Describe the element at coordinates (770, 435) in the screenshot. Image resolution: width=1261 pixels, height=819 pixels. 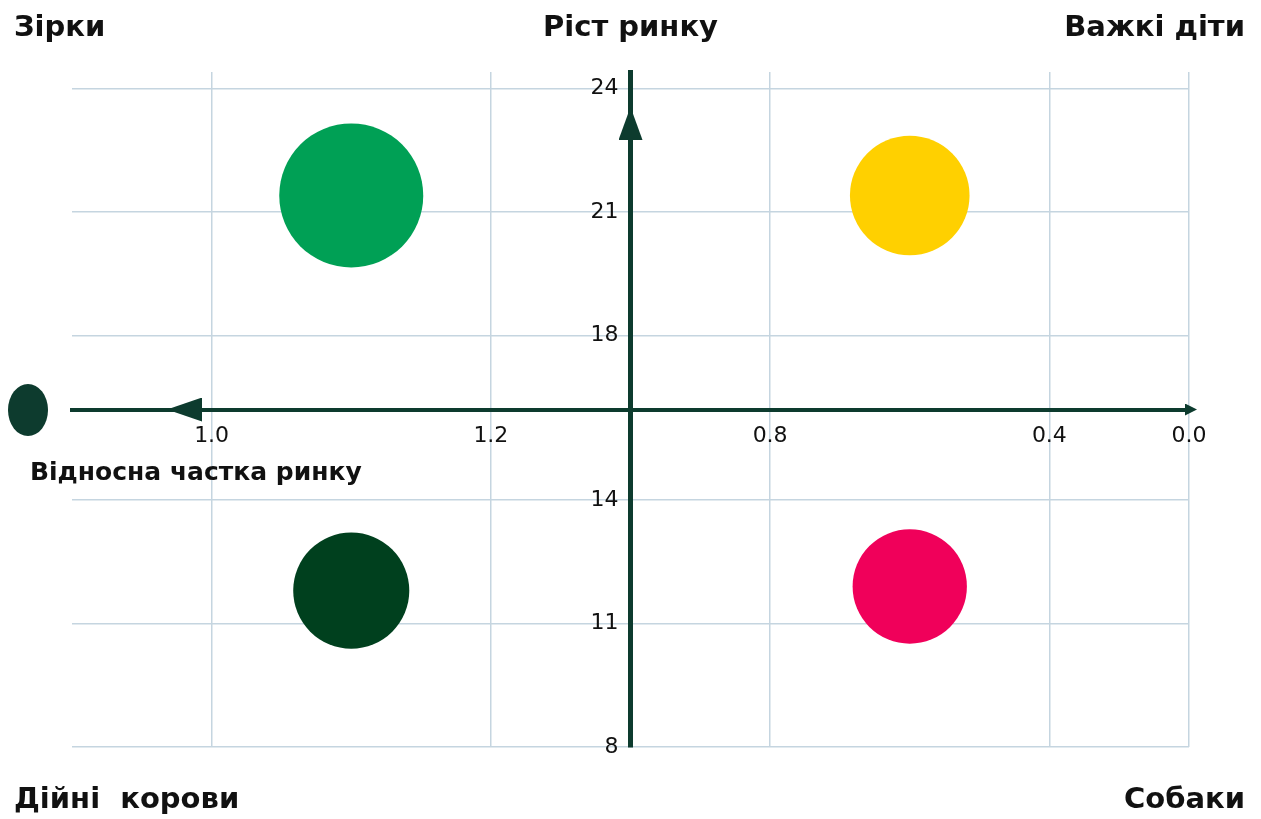
I see `x-tick-label: 0.8` at that location.